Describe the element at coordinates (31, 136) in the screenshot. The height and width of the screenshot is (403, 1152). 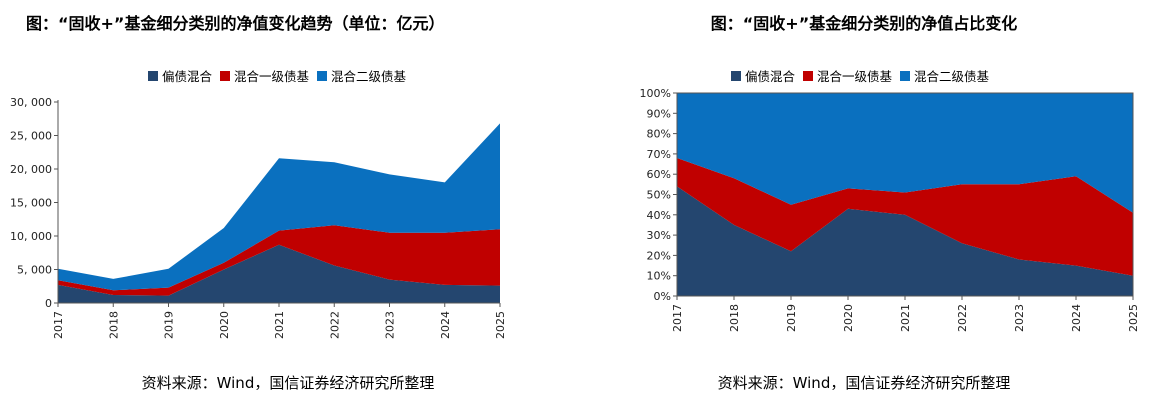
I see `y-tick-label: 25, 000` at that location.